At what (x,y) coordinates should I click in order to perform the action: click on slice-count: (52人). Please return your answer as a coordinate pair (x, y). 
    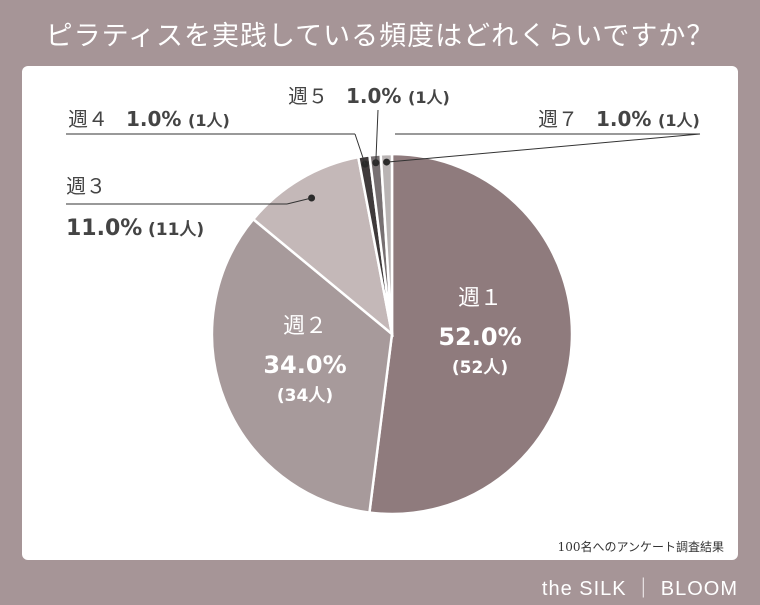
    Looking at the image, I should click on (480, 368).